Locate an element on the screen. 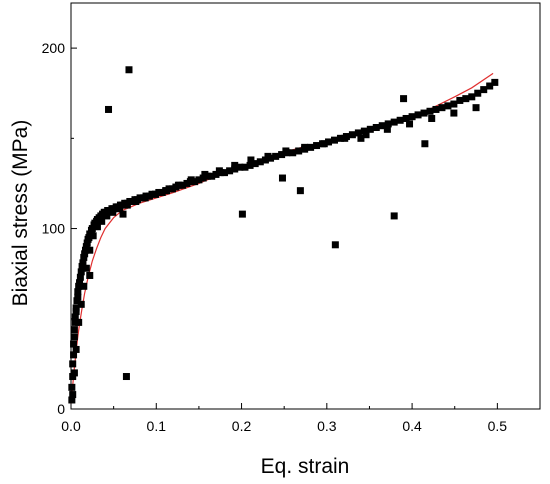  x-tick-label: 0.1 is located at coordinates (157, 426).